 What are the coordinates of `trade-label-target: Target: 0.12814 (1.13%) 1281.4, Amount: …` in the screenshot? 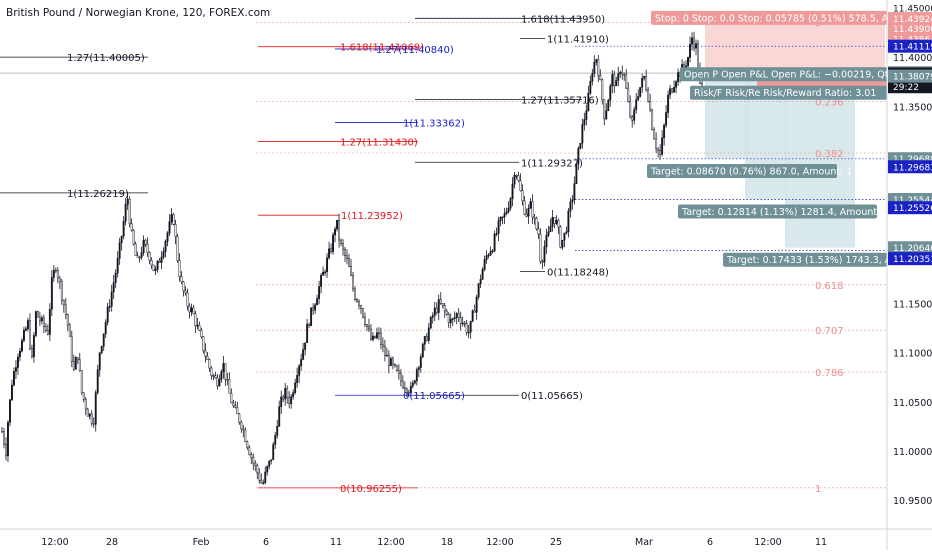 It's located at (783, 211).